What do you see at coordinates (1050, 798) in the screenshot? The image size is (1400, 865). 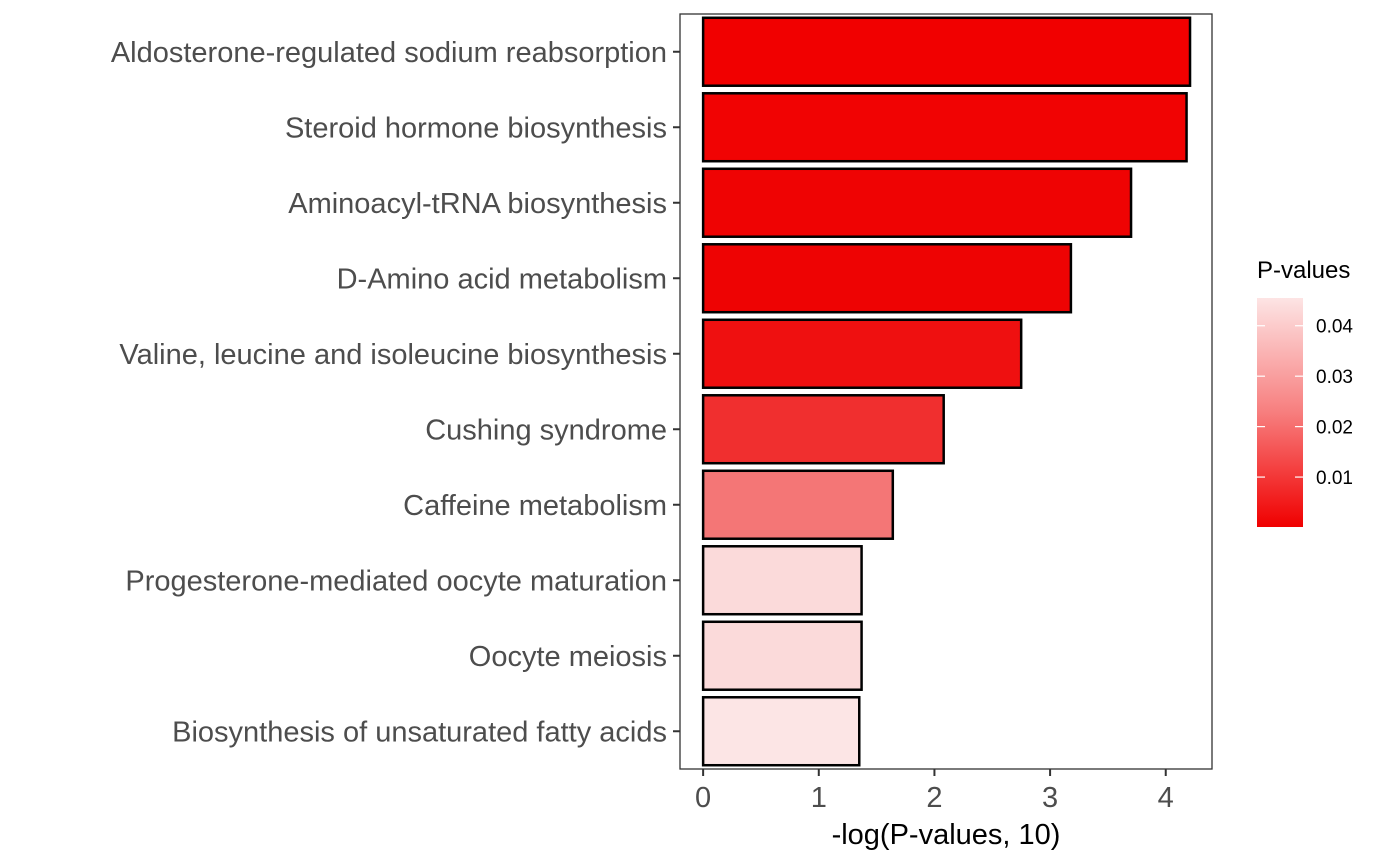 I see `x-axis-tick-label: 3` at bounding box center [1050, 798].